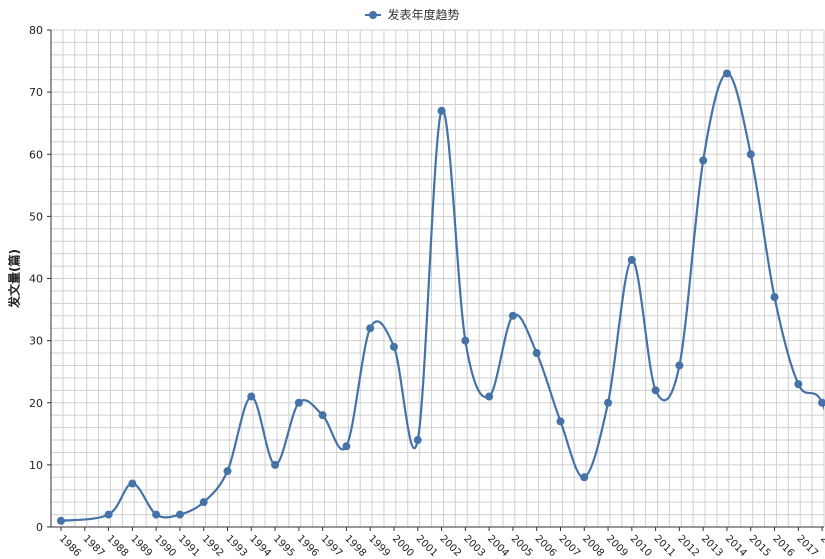  I want to click on legend-label: 发表年度趋势, so click(423, 15).